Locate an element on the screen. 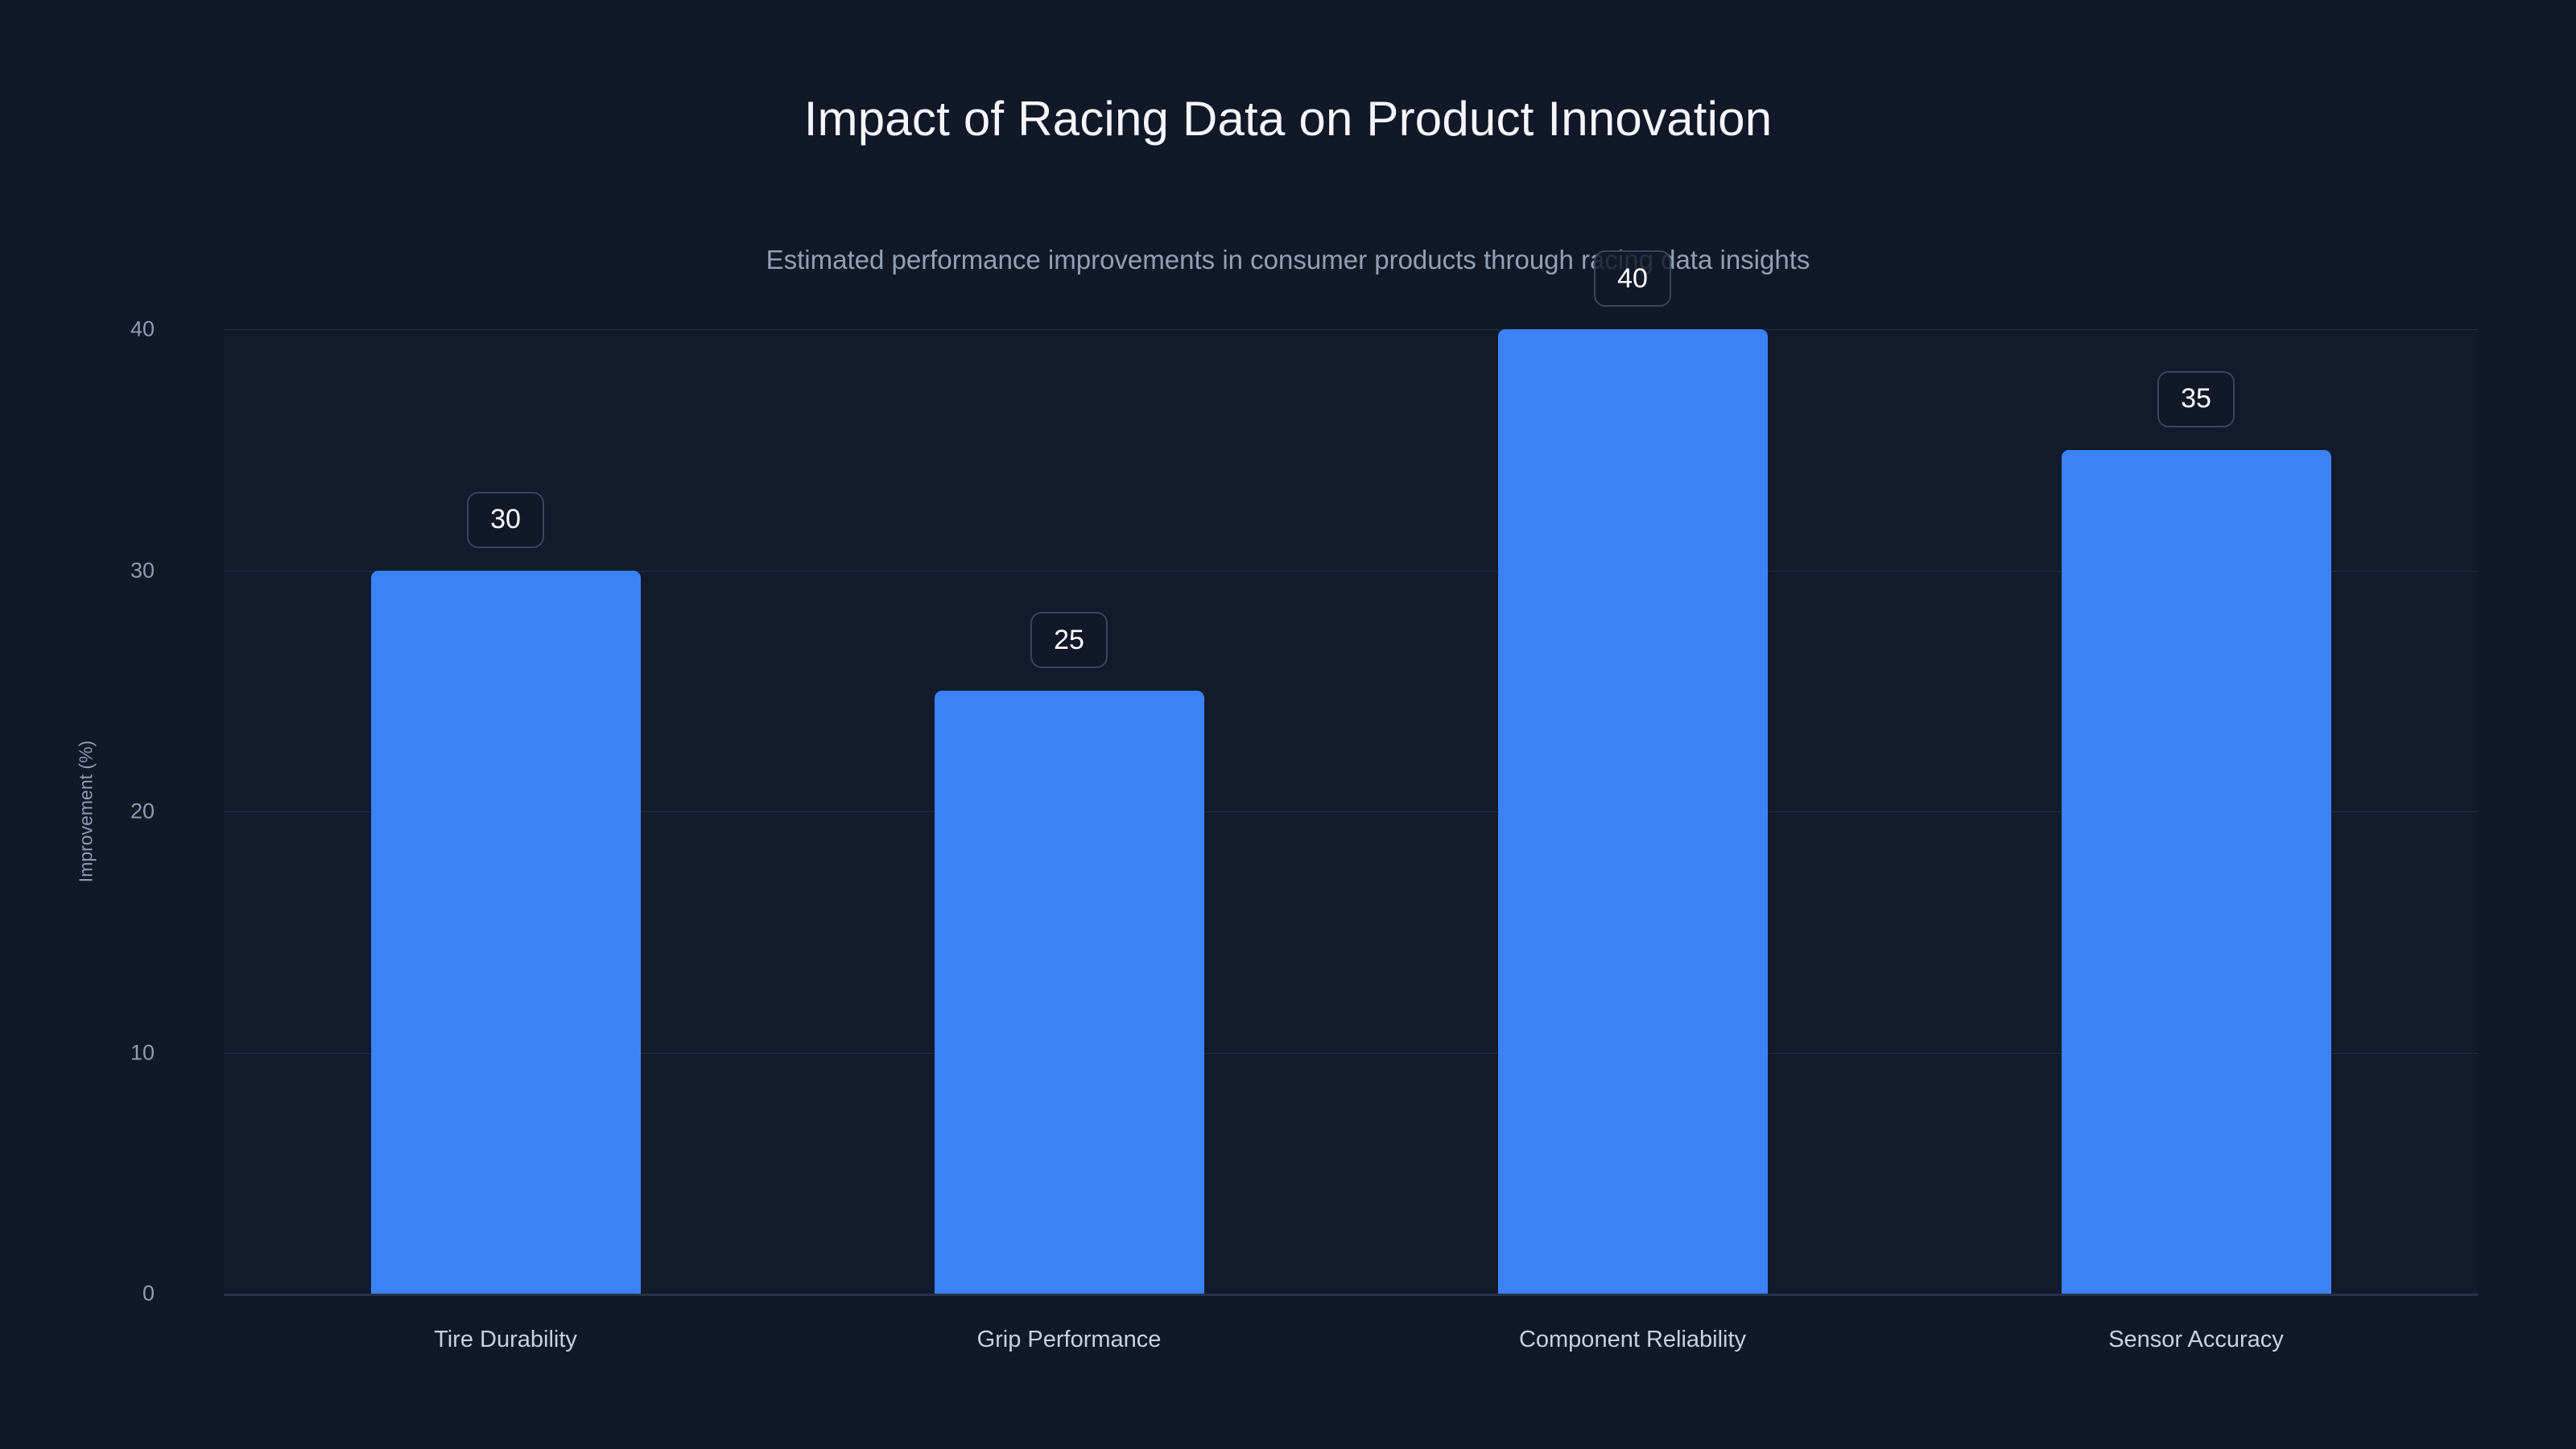 This screenshot has height=1449, width=2576. x-axis-tick-label: Grip Performance is located at coordinates (1069, 1339).